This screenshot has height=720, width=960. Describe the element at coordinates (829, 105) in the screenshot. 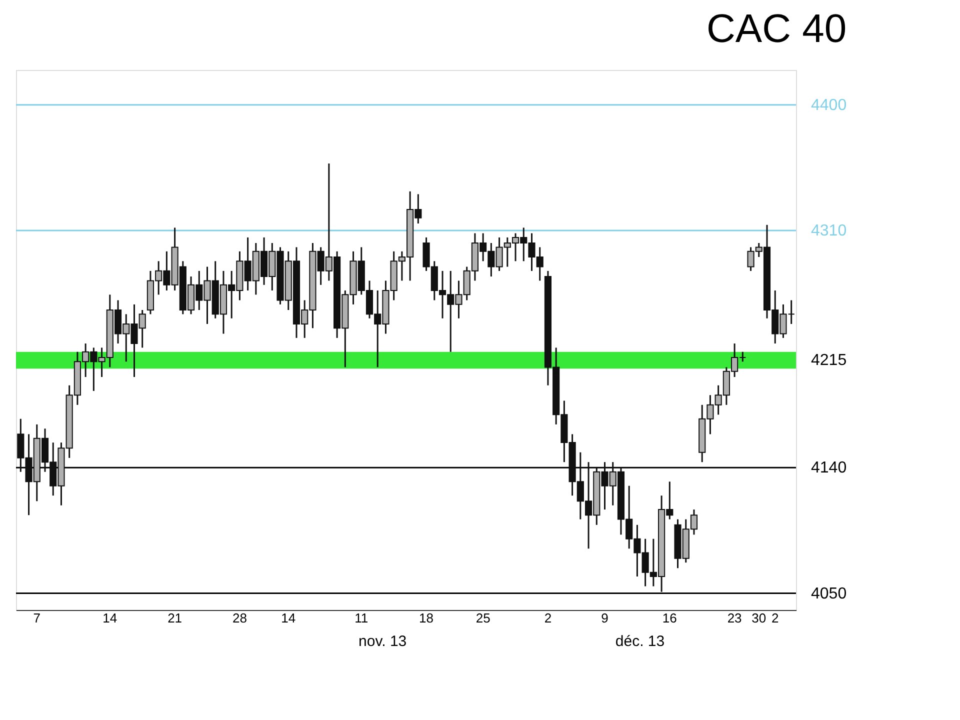

I see `ref-line-label: 4400` at that location.